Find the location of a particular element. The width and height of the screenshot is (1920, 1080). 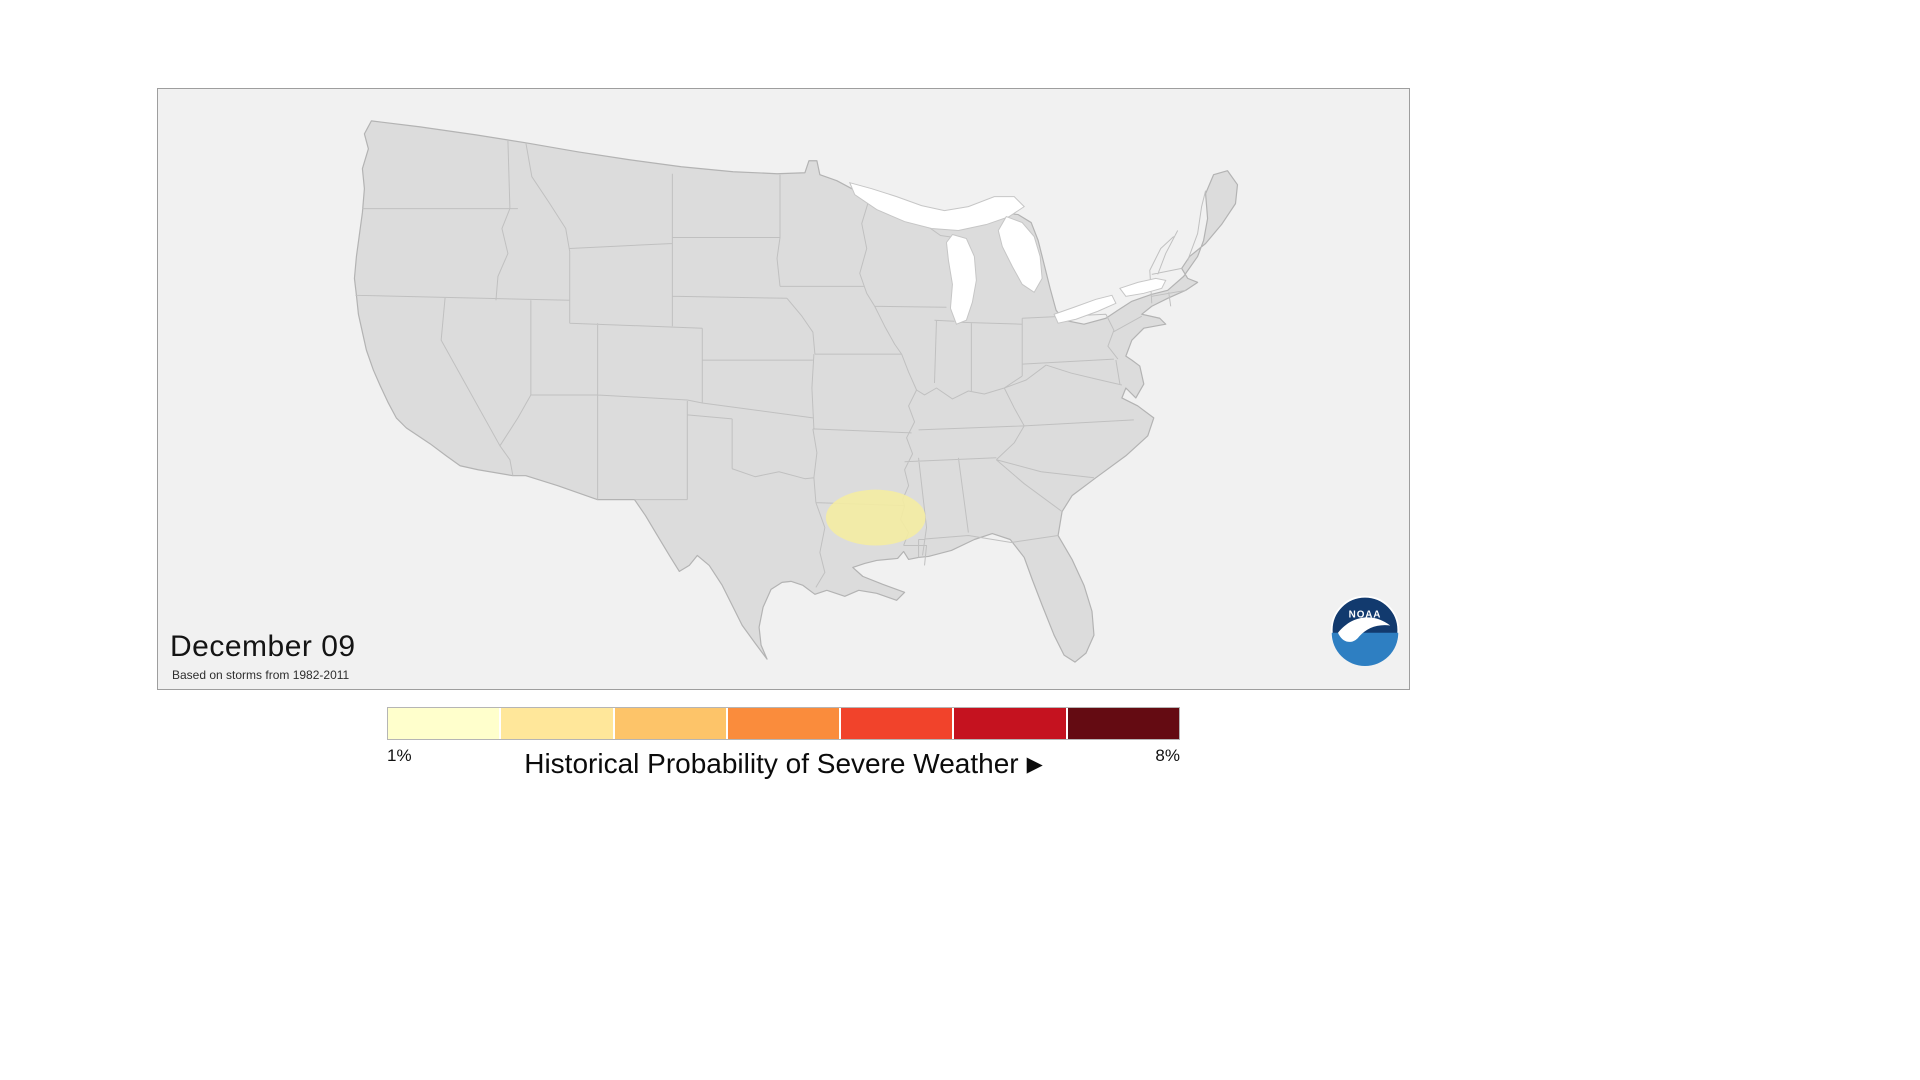

source-note: Based on storms from 1982-2011 is located at coordinates (261, 675).